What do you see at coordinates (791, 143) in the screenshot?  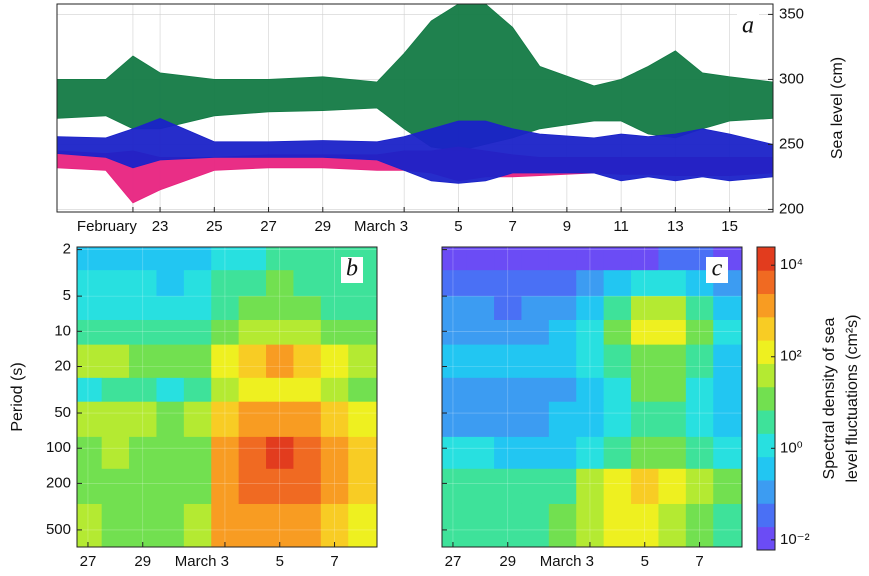 I see `y-tick-label: 250` at bounding box center [791, 143].